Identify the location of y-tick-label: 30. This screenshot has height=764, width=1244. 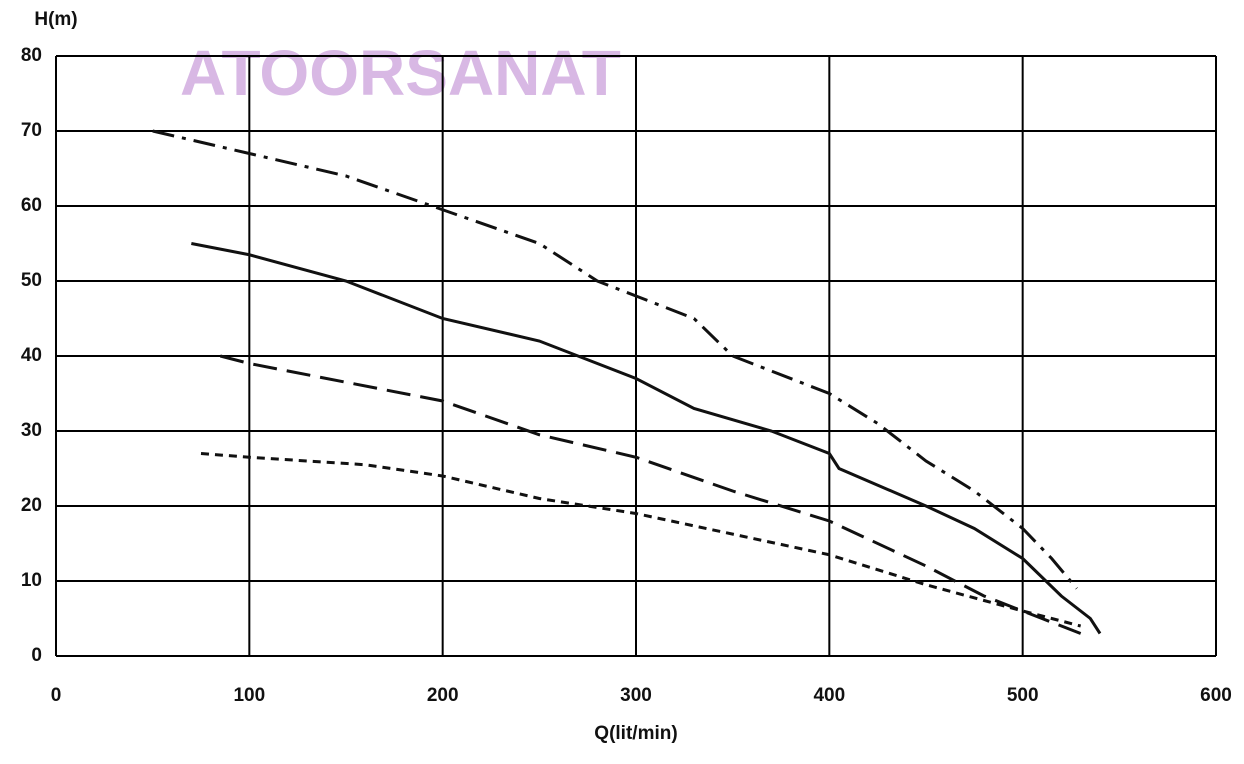
(31, 430).